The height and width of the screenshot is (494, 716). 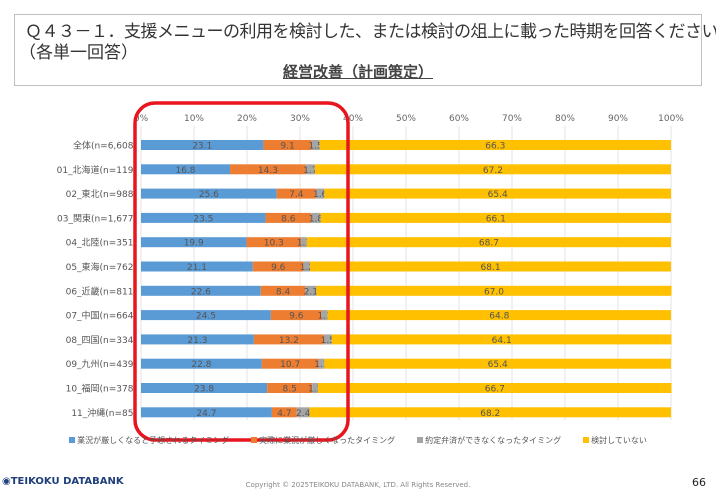 What do you see at coordinates (311, 292) in the screenshot?
I see `data-label: 2.1` at bounding box center [311, 292].